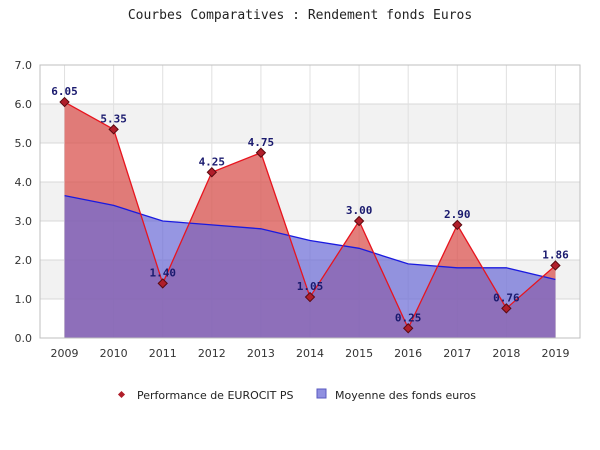 The width and height of the screenshot is (600, 450). Describe the element at coordinates (408, 317) in the screenshot. I see `data-label: 0.25` at that location.